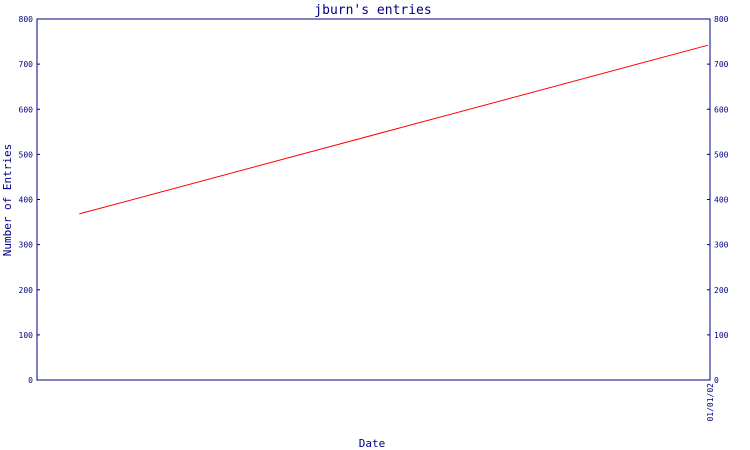 The image size is (750, 450). Describe the element at coordinates (26, 19) in the screenshot. I see `y-tick-label: 800` at that location.